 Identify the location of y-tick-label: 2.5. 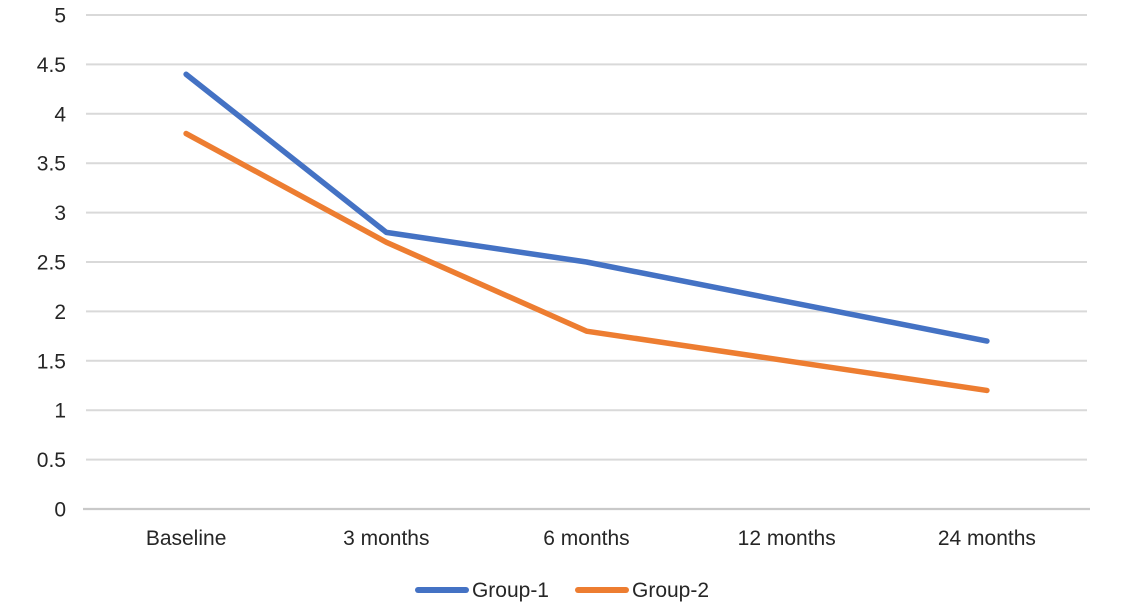
(51, 263).